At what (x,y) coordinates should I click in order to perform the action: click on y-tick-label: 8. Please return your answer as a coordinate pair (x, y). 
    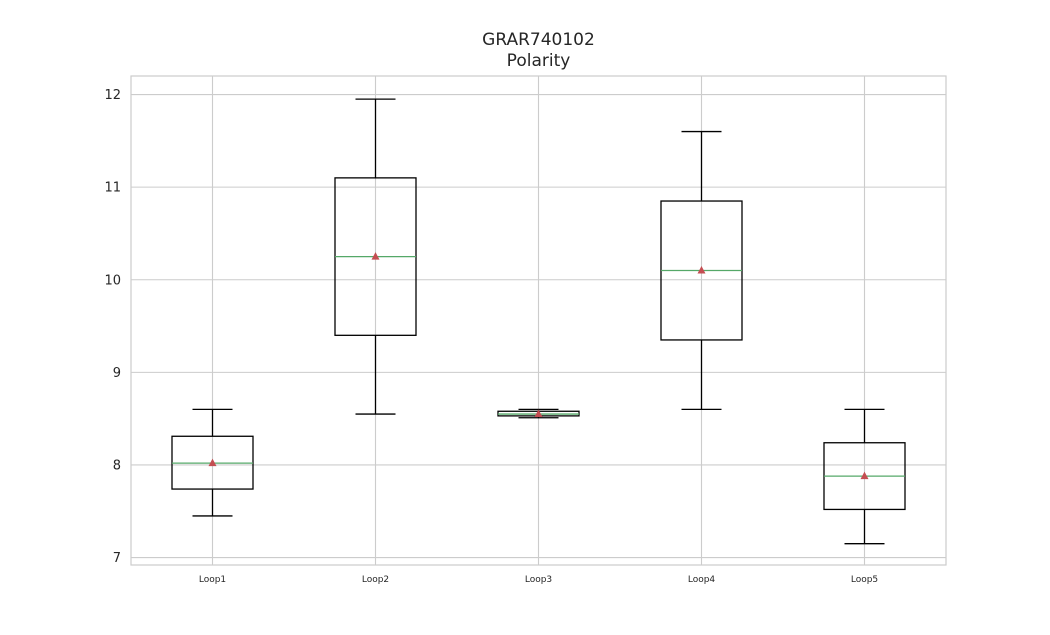
    Looking at the image, I should click on (117, 465).